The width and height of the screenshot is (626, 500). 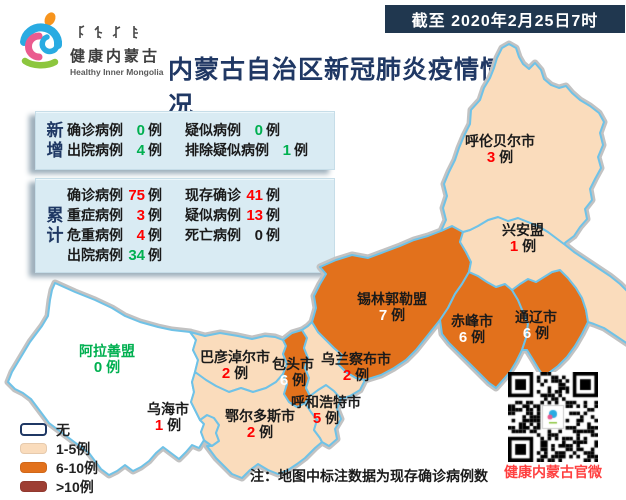 I want to click on legend-item-6-10: 6-10例, so click(x=59, y=467).